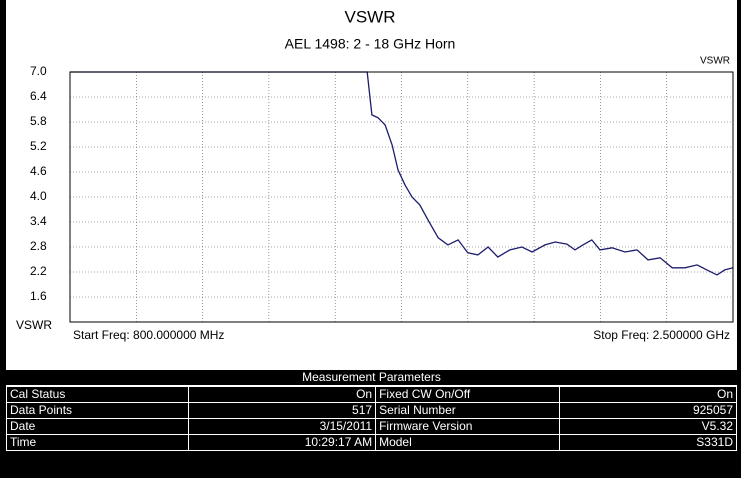 The image size is (741, 478). Describe the element at coordinates (97, 442) in the screenshot. I see `parameter-name: Time` at that location.